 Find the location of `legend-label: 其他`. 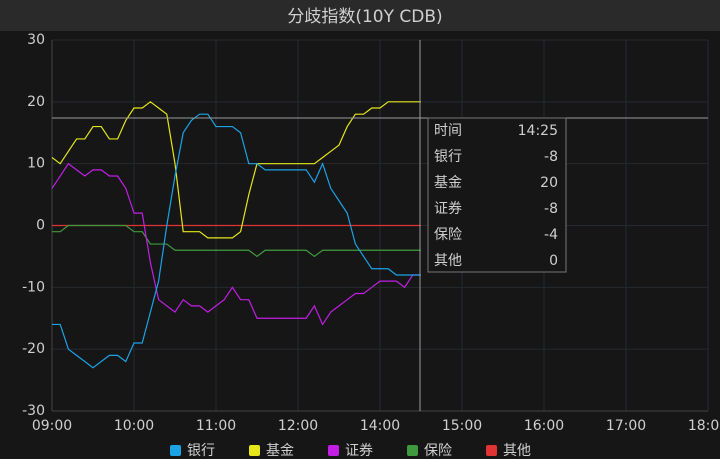

legend-label: 其他 is located at coordinates (517, 451).